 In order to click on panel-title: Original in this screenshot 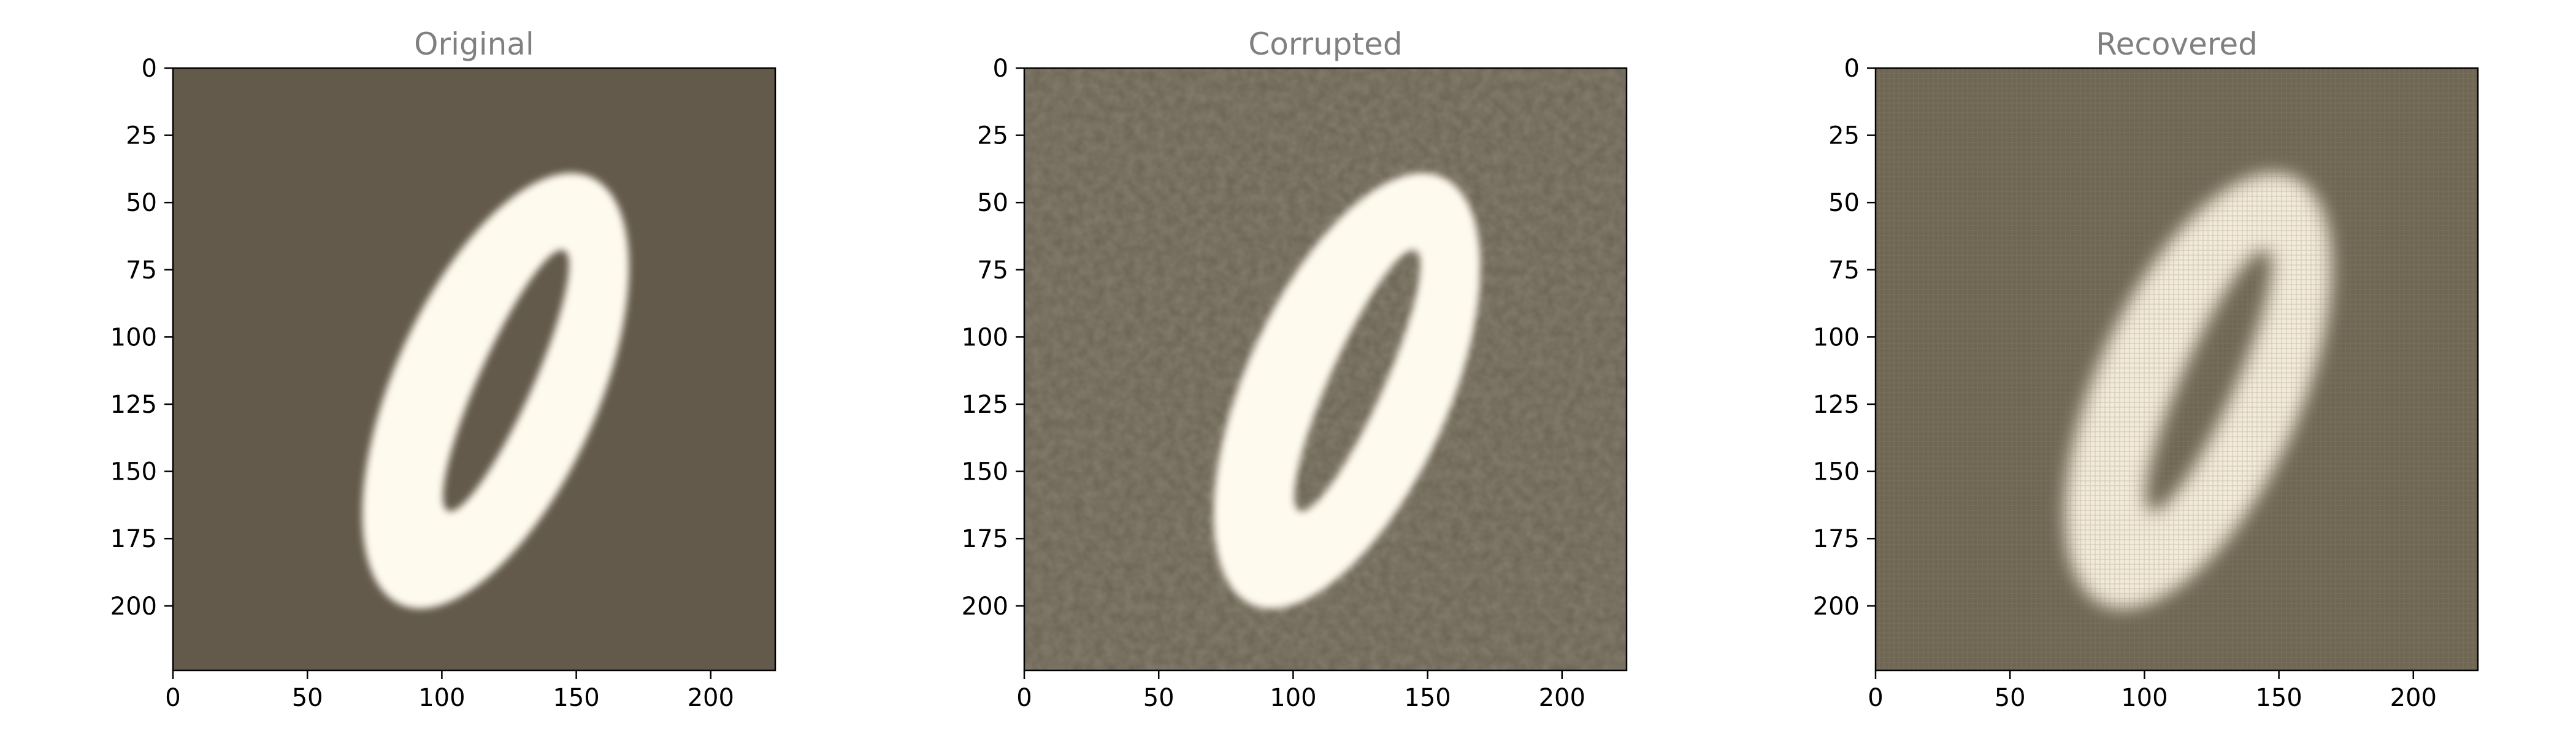, I will do `click(474, 44)`.